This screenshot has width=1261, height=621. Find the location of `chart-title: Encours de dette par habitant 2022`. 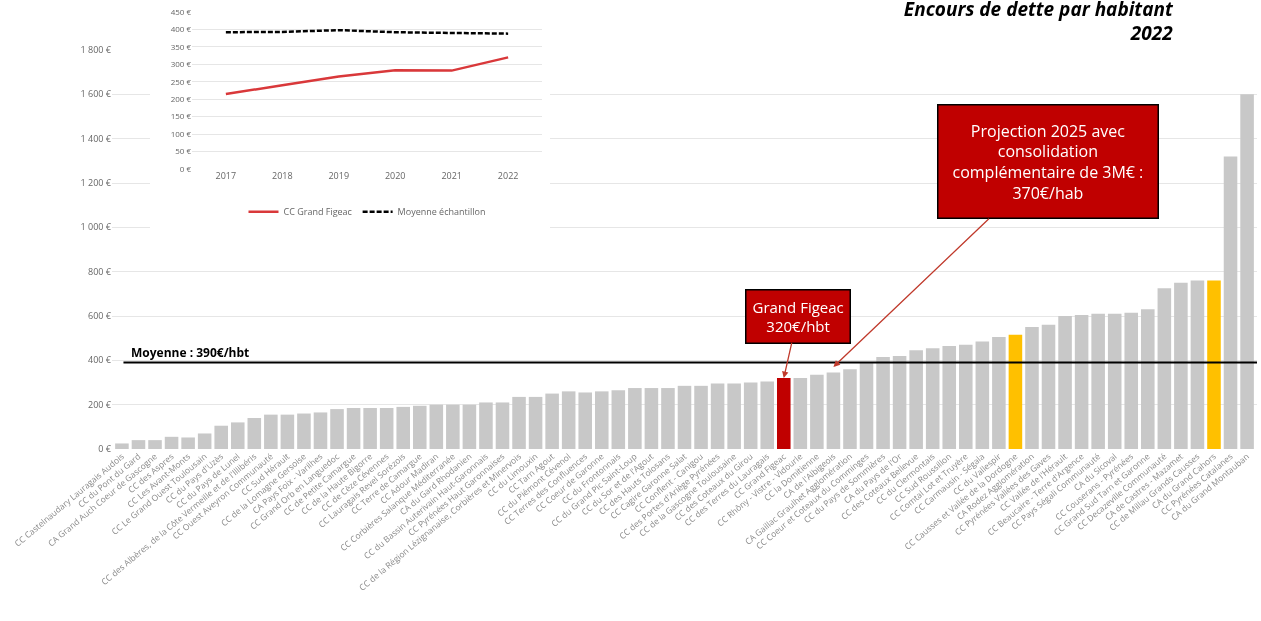

chart-title: Encours de dette par habitant 2022 is located at coordinates (1038, 23).